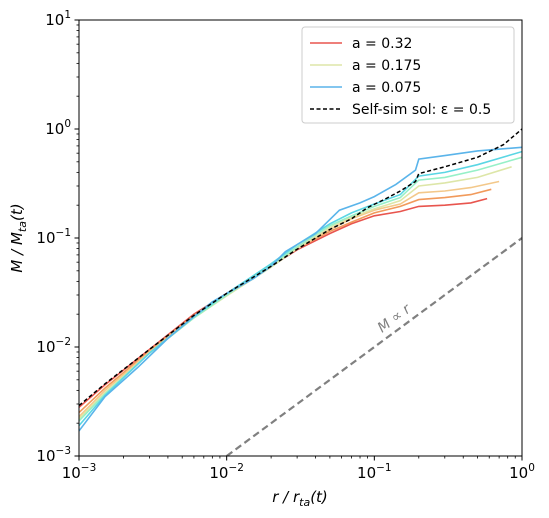 Image resolution: width=549 pixels, height=518 pixels. I want to click on x-axis-label-main: r / r, so click(286, 497).